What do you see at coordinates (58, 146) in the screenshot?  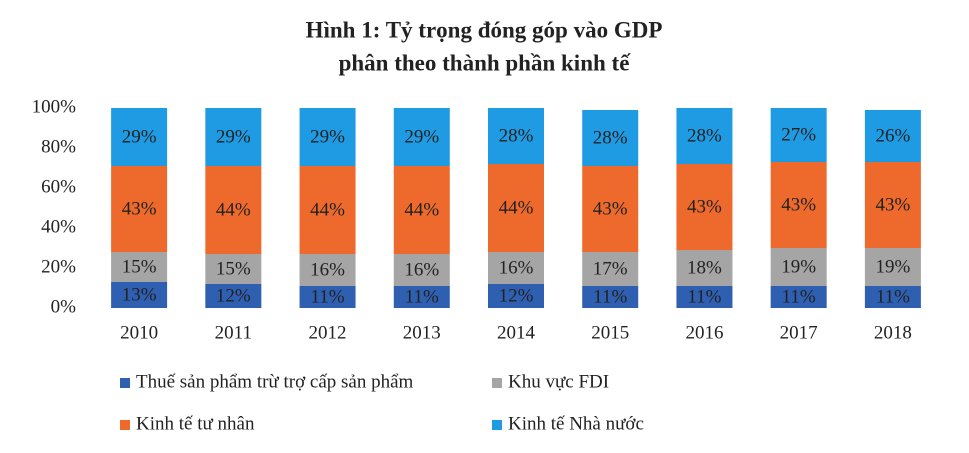 I see `y-tick-label: 80%` at bounding box center [58, 146].